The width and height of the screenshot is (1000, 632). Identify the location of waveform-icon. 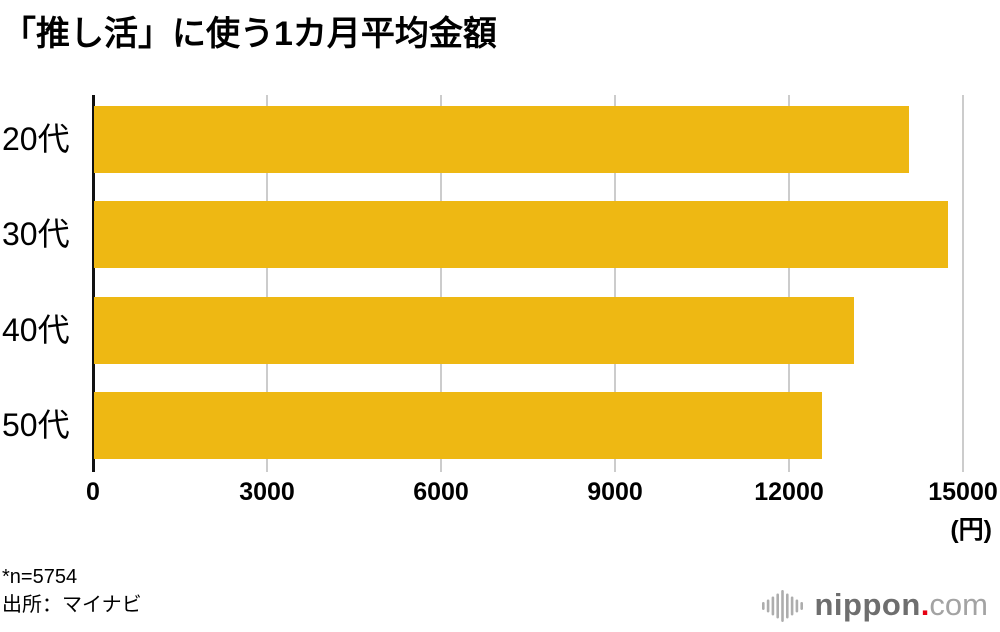
(782, 606).